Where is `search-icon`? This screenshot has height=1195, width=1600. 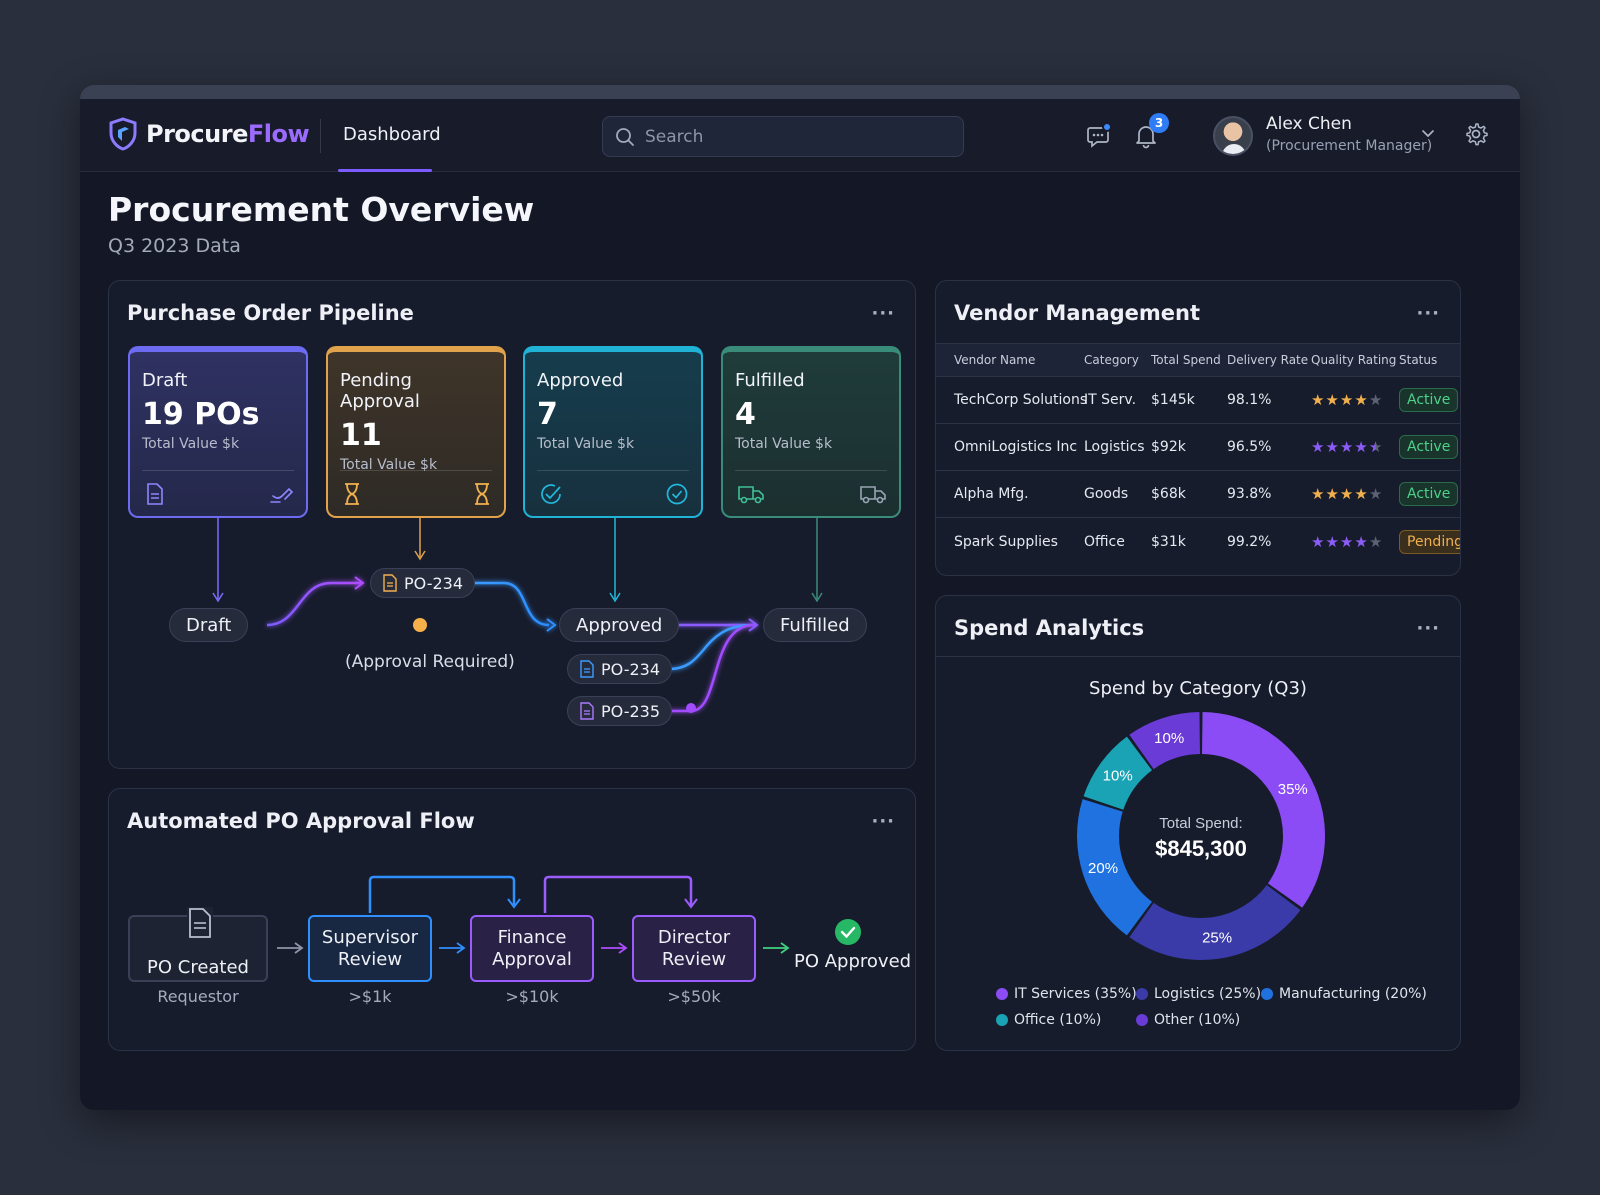
search-icon is located at coordinates (625, 136).